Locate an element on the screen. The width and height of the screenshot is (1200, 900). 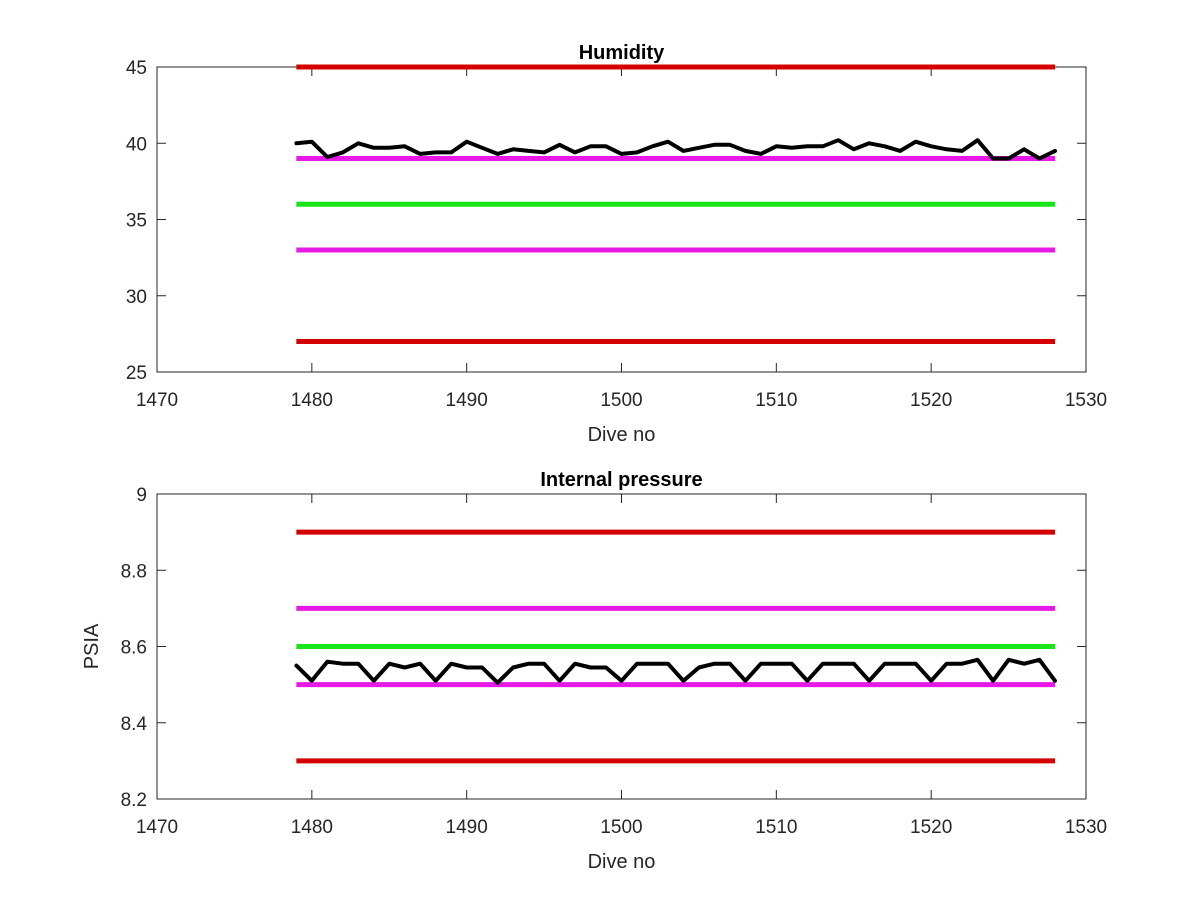
y-tick-label: 25 is located at coordinates (136, 373).